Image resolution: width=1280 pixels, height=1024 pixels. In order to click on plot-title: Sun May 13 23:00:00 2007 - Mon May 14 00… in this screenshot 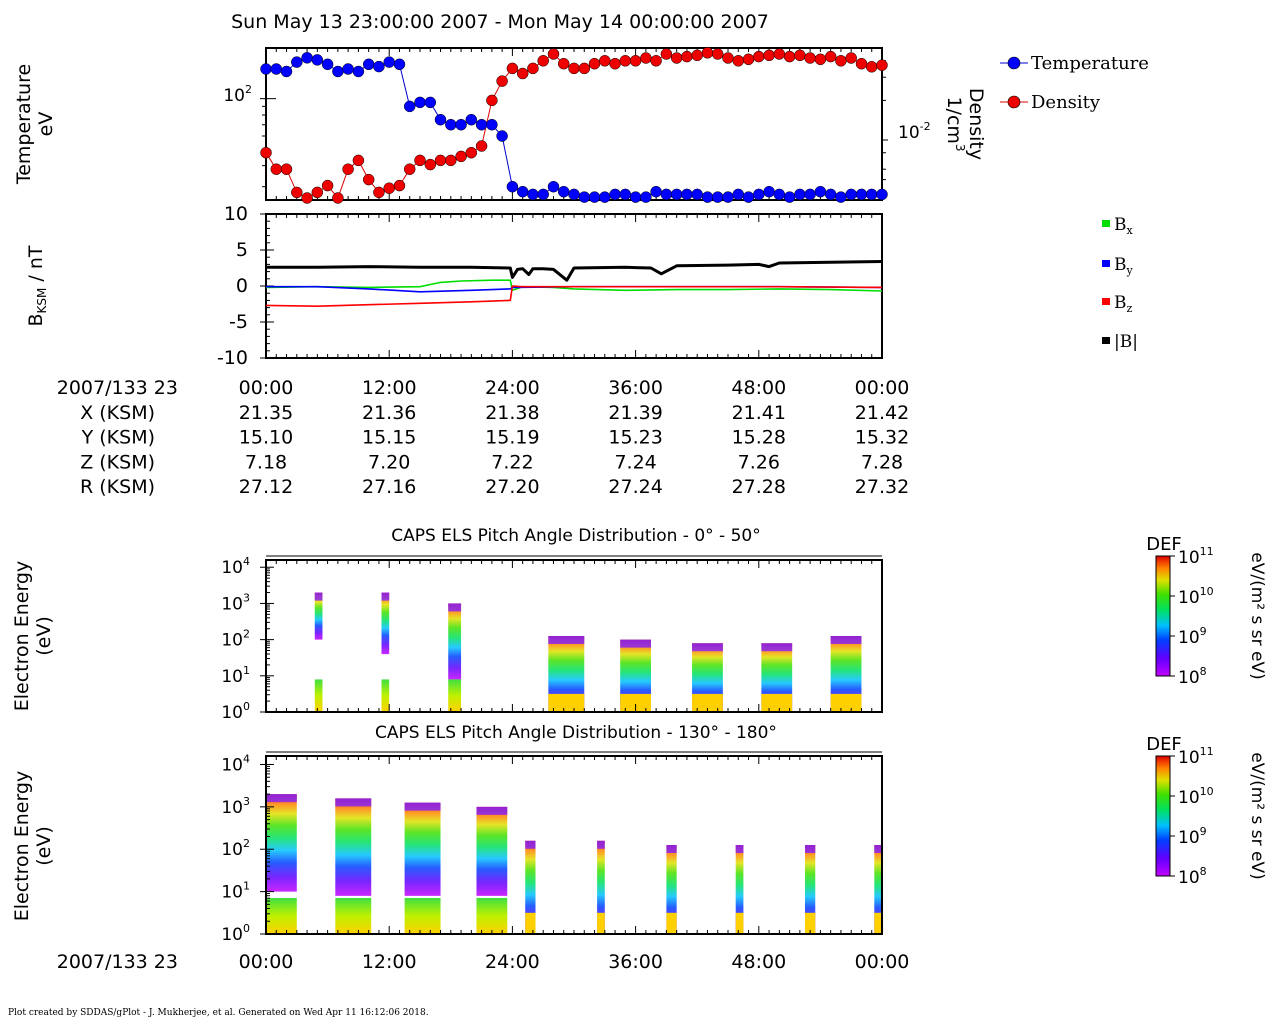, I will do `click(500, 22)`.